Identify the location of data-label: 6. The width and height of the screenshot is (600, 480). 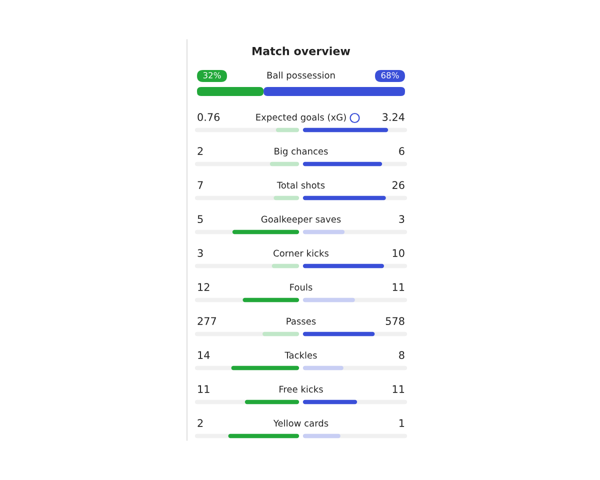
(401, 151).